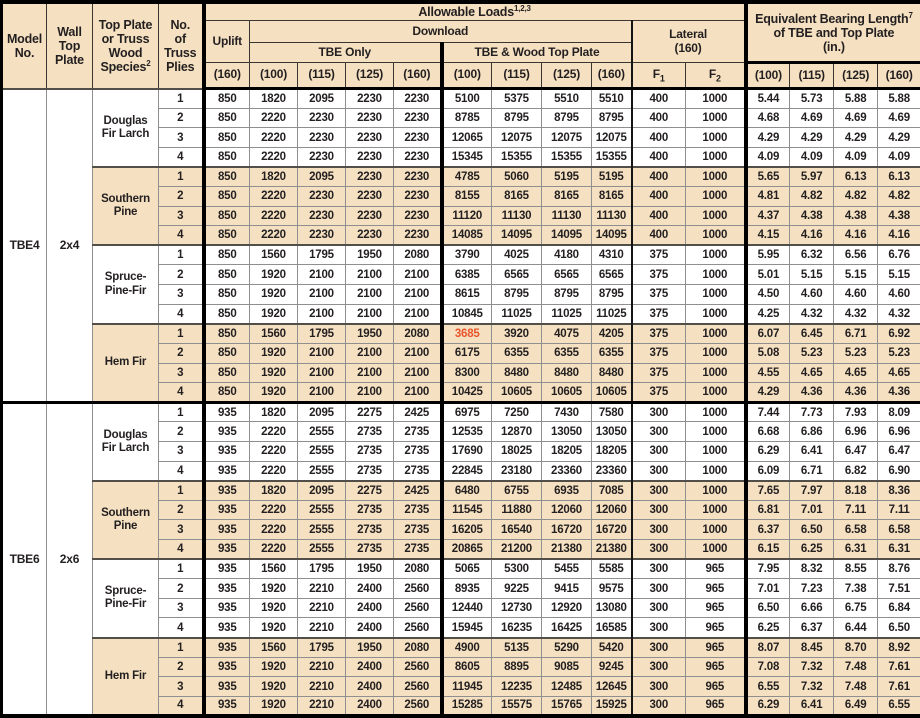 The height and width of the screenshot is (718, 920). I want to click on tbe-wood-value-cell: 5135, so click(516, 647).